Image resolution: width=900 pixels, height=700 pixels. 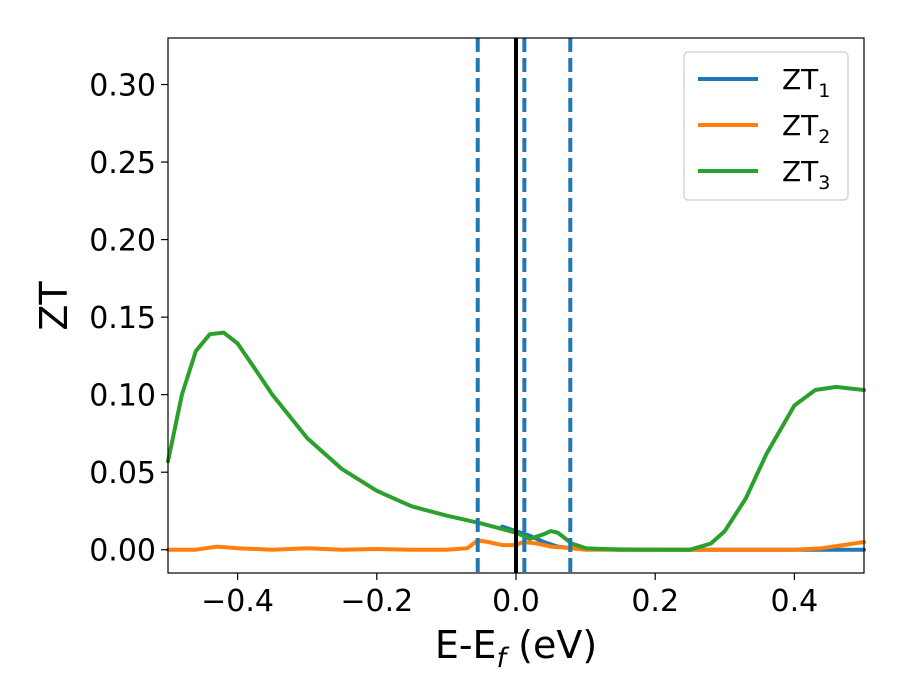 I want to click on y-tick-label: 0.05, so click(x=122, y=473).